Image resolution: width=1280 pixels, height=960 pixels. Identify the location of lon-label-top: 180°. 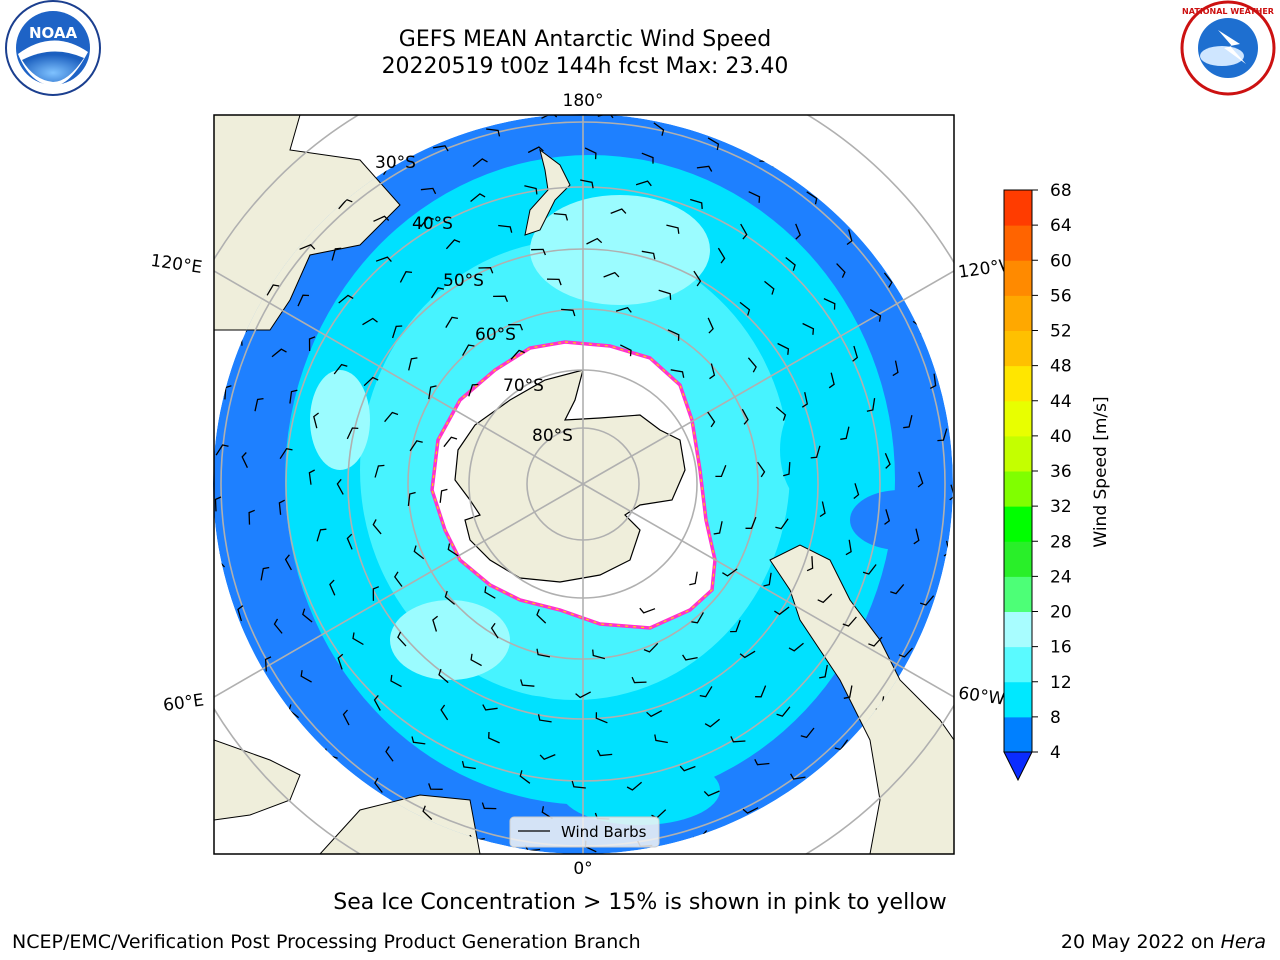
(583, 101).